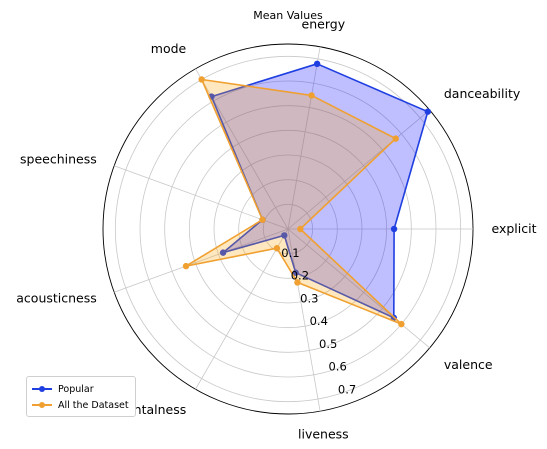 This screenshot has width=547, height=449. Describe the element at coordinates (42, 405) in the screenshot. I see `legend-swatch-all-dataset` at that location.